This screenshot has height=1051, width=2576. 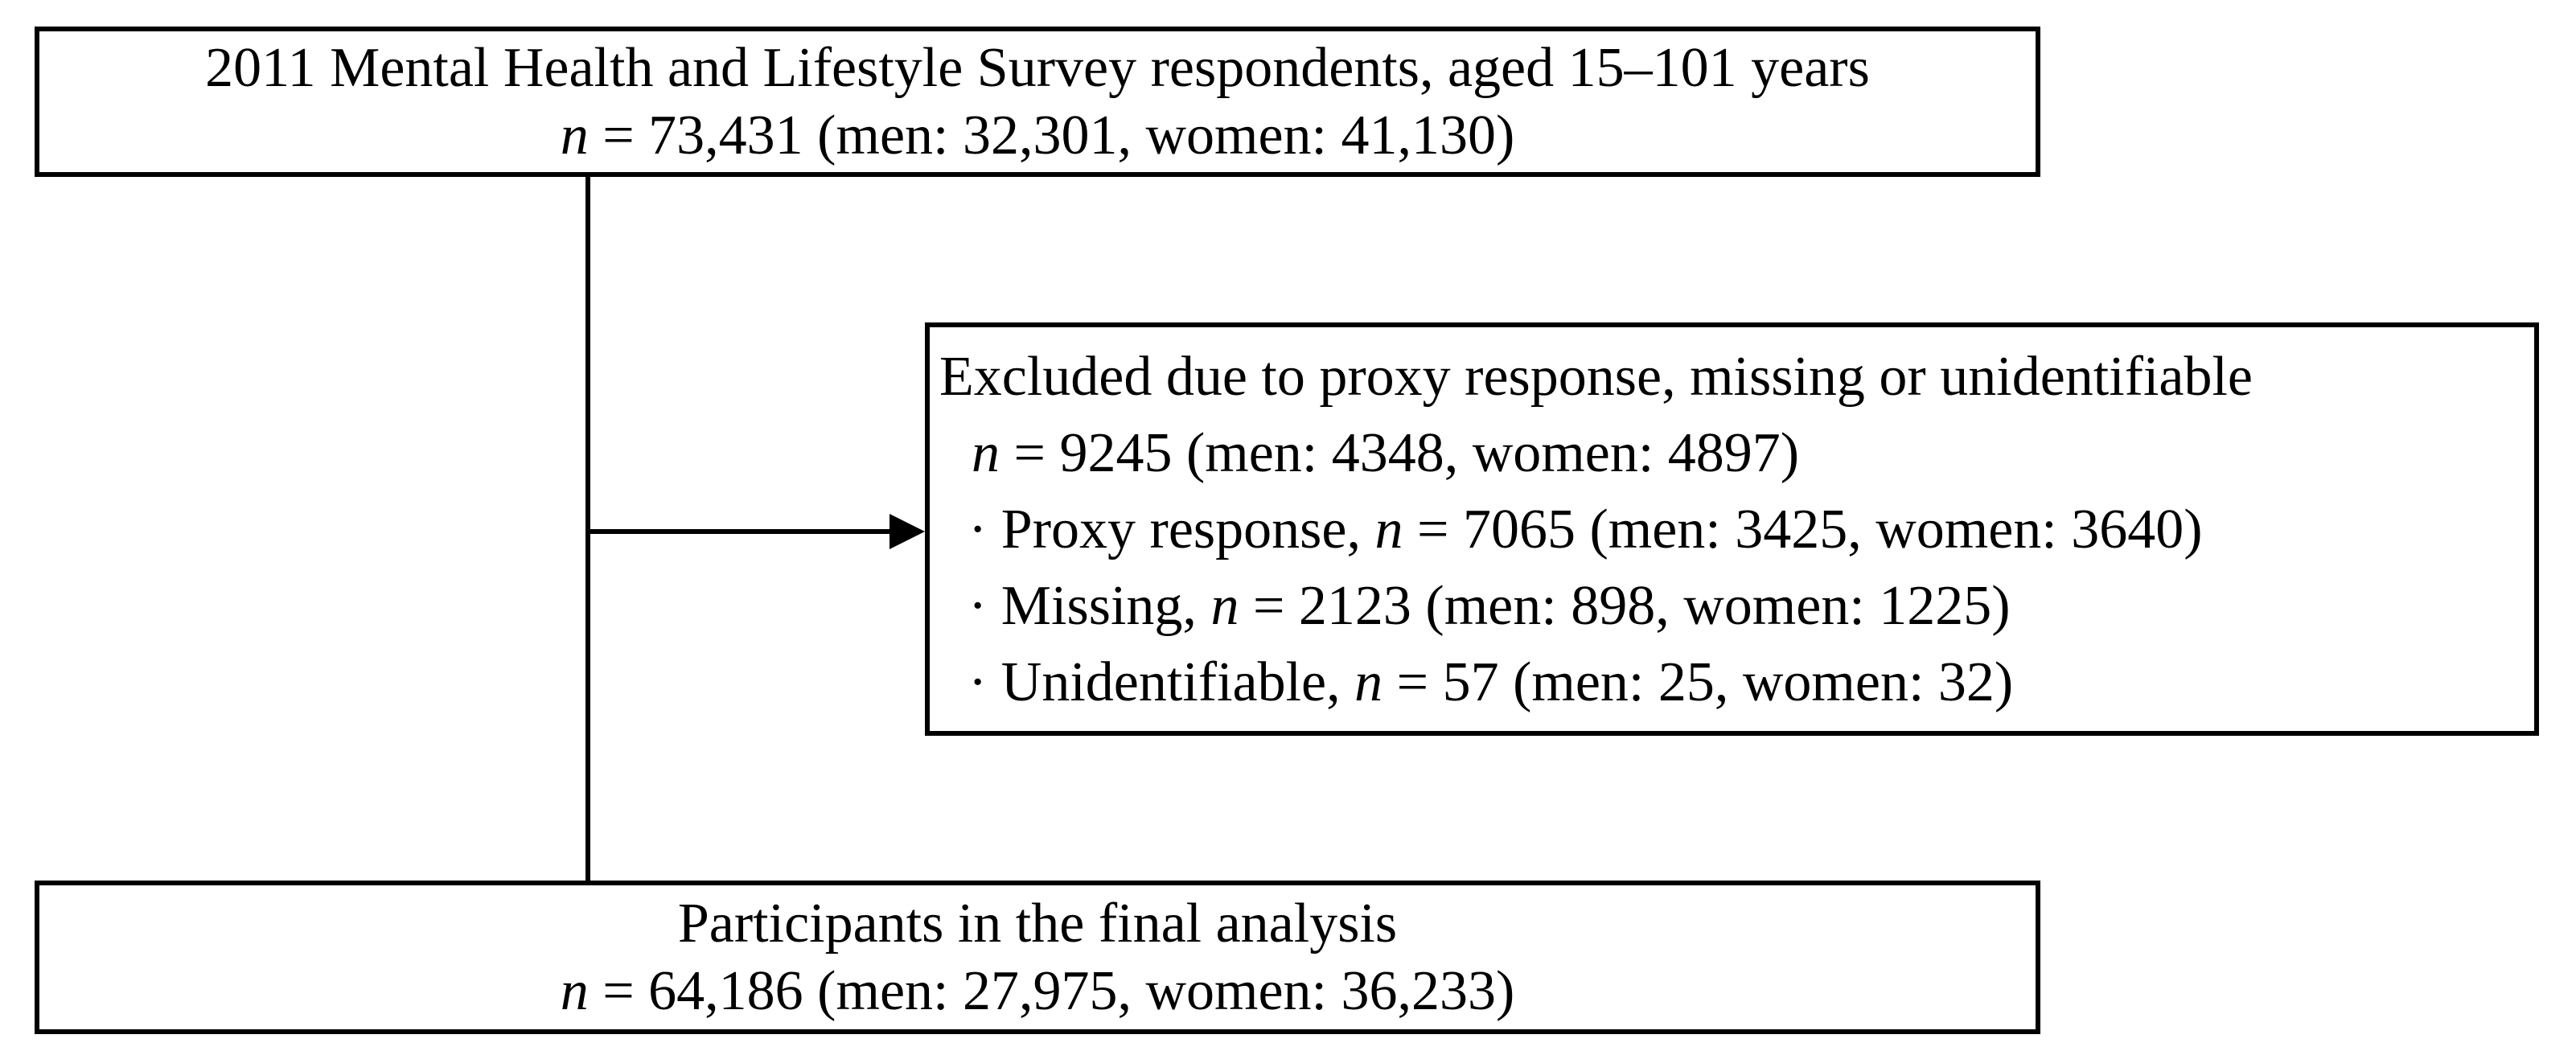 What do you see at coordinates (1051, 990) in the screenshot?
I see `text-segment: = 64,186 (men: 27,975, women: 36,233)` at bounding box center [1051, 990].